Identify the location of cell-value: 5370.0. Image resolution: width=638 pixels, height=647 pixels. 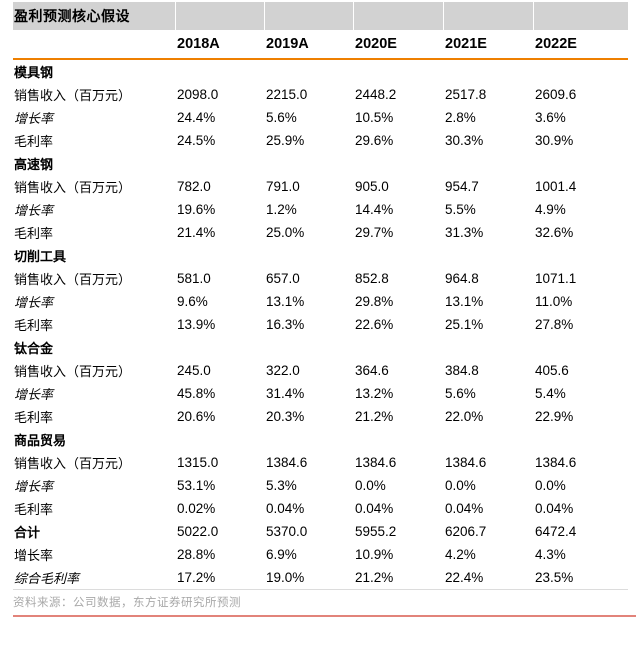
(287, 531).